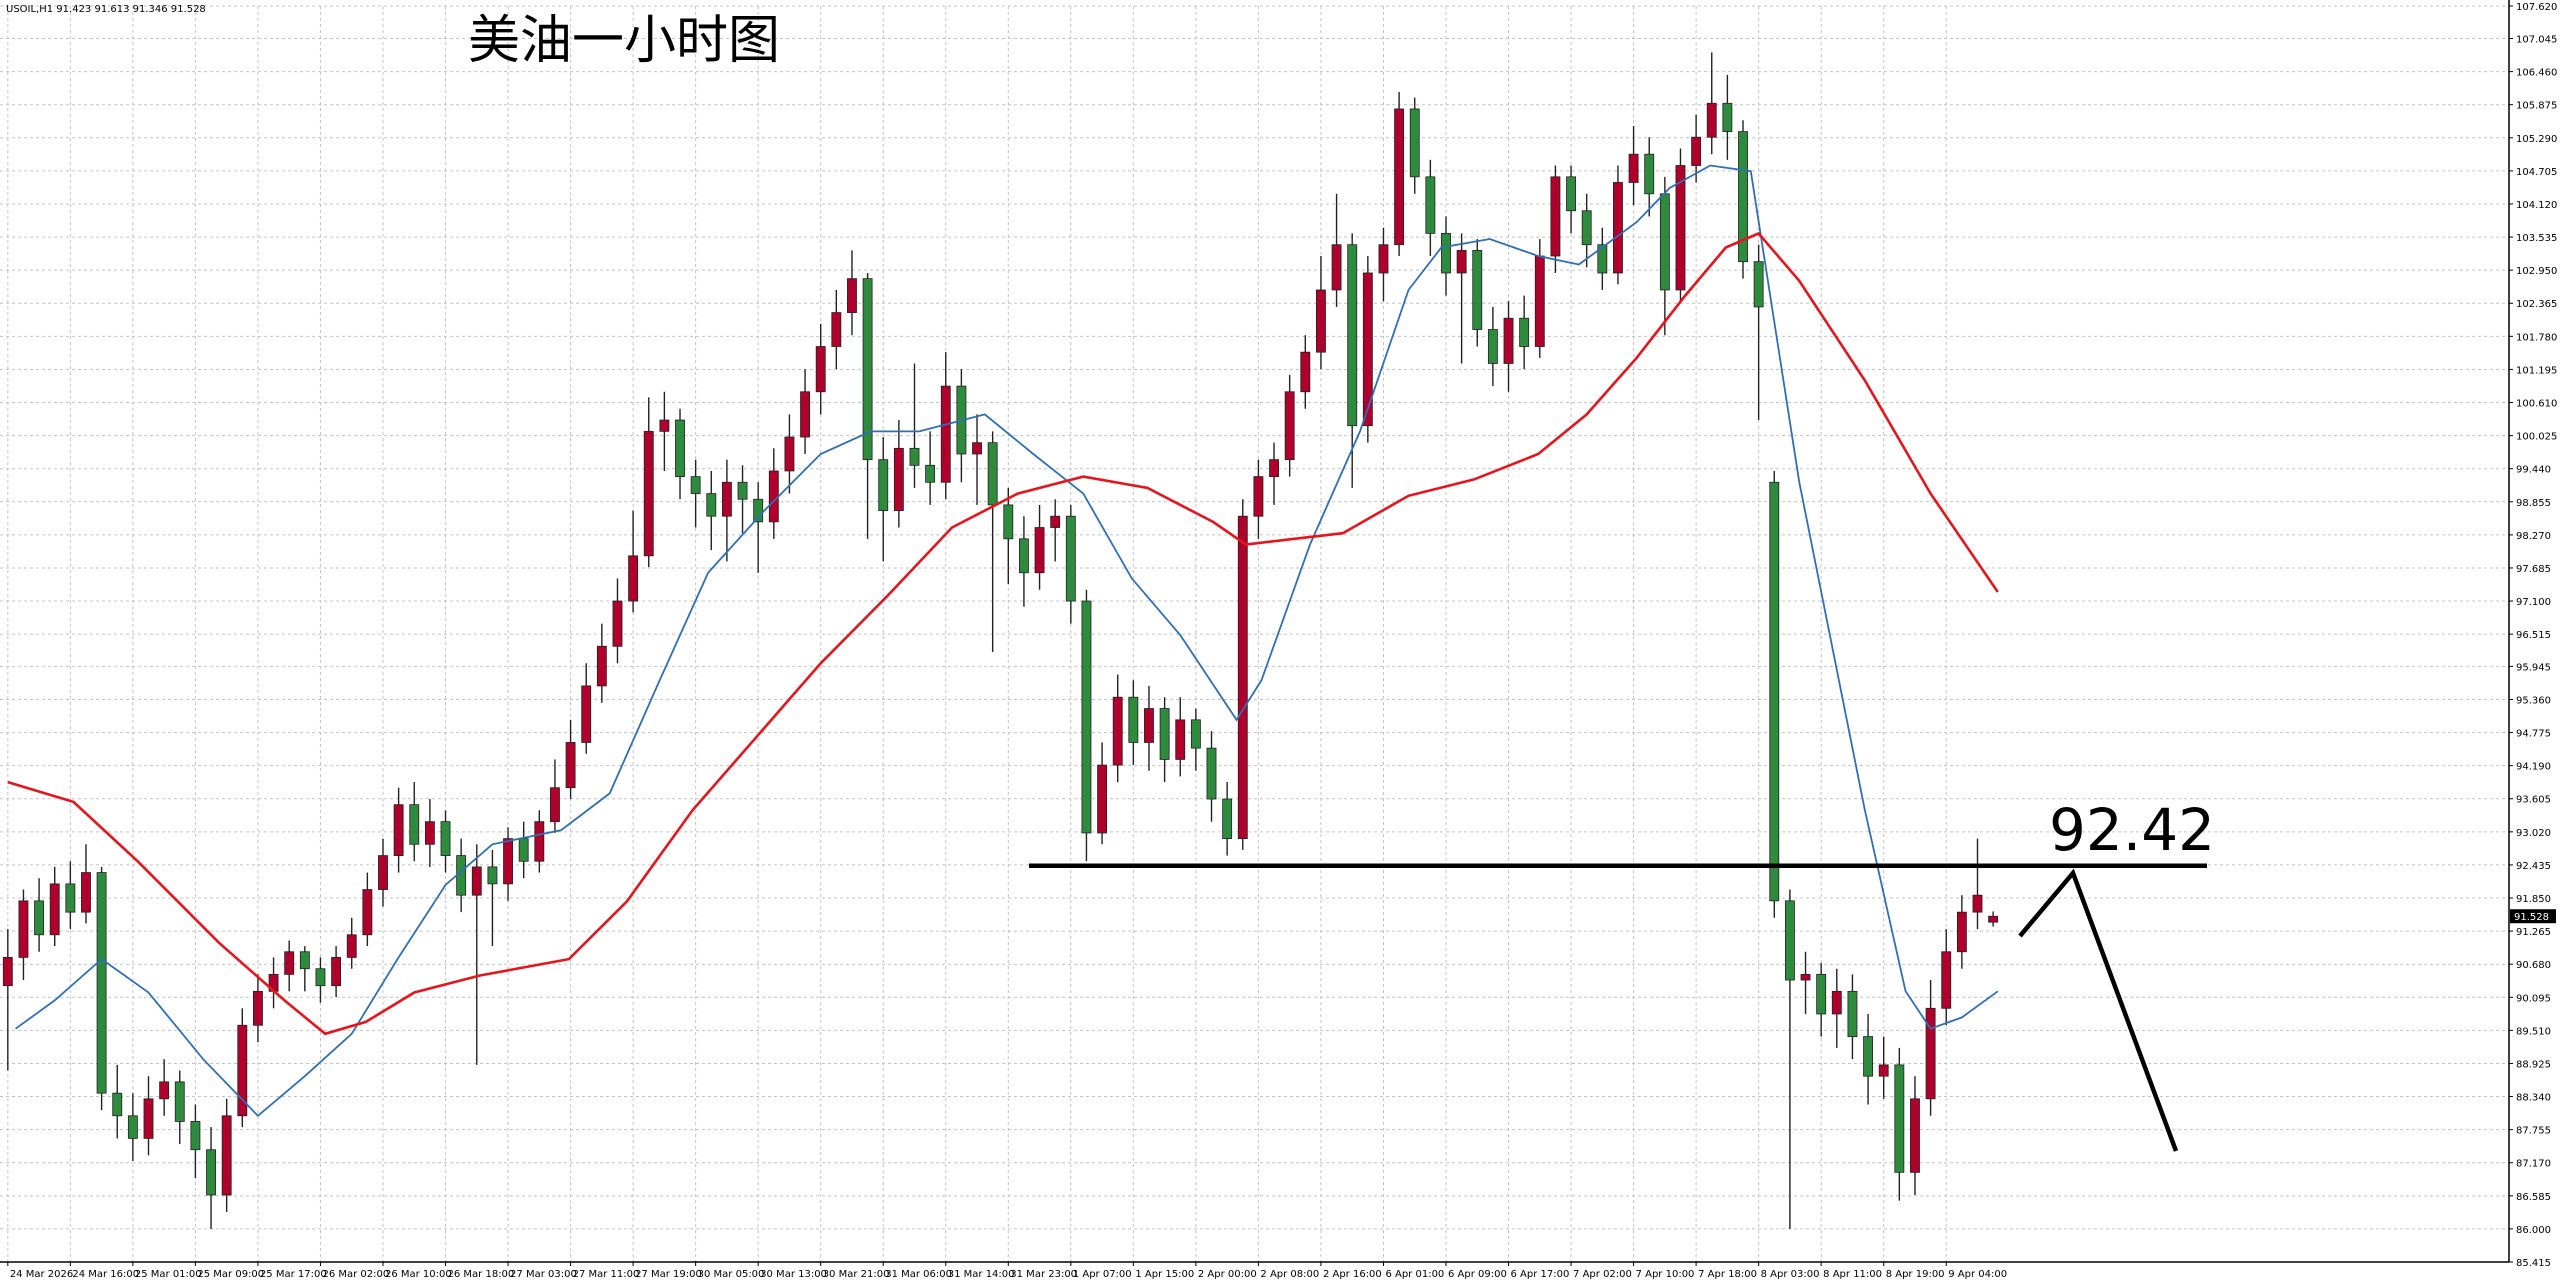  What do you see at coordinates (2533, 470) in the screenshot?
I see `y-tick-label: 99.440` at bounding box center [2533, 470].